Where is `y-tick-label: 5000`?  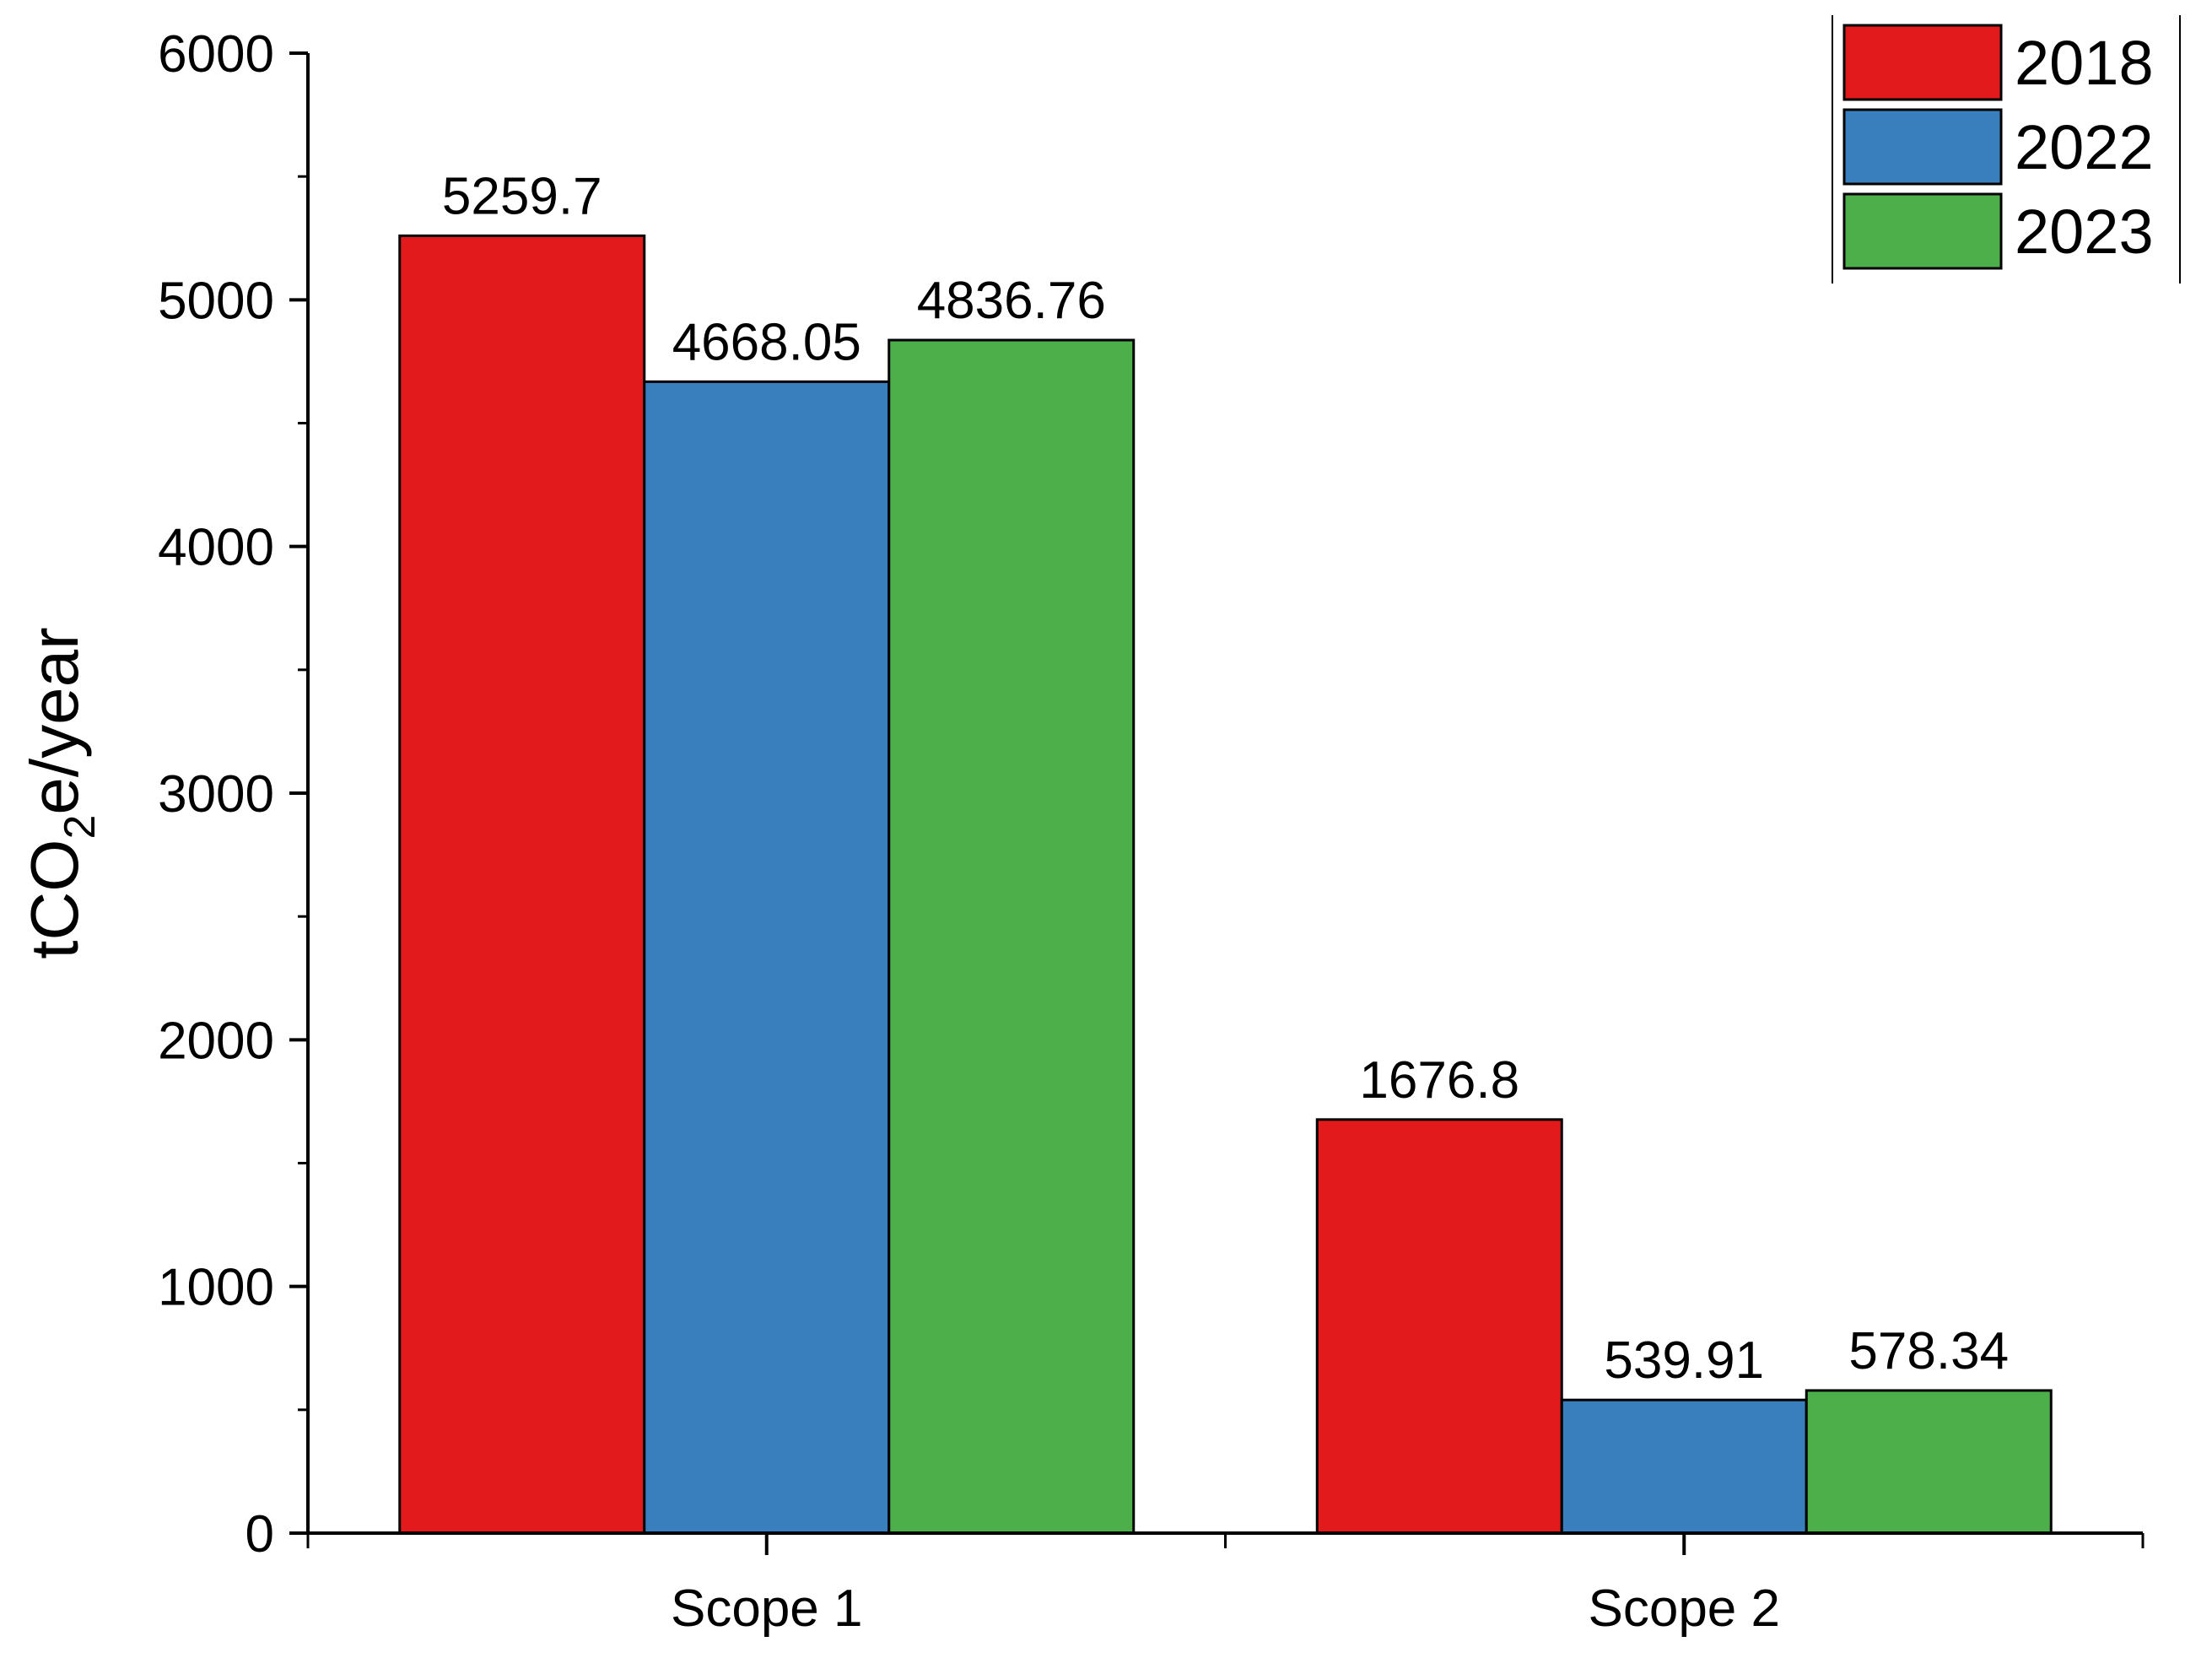
y-tick-label: 5000 is located at coordinates (216, 301).